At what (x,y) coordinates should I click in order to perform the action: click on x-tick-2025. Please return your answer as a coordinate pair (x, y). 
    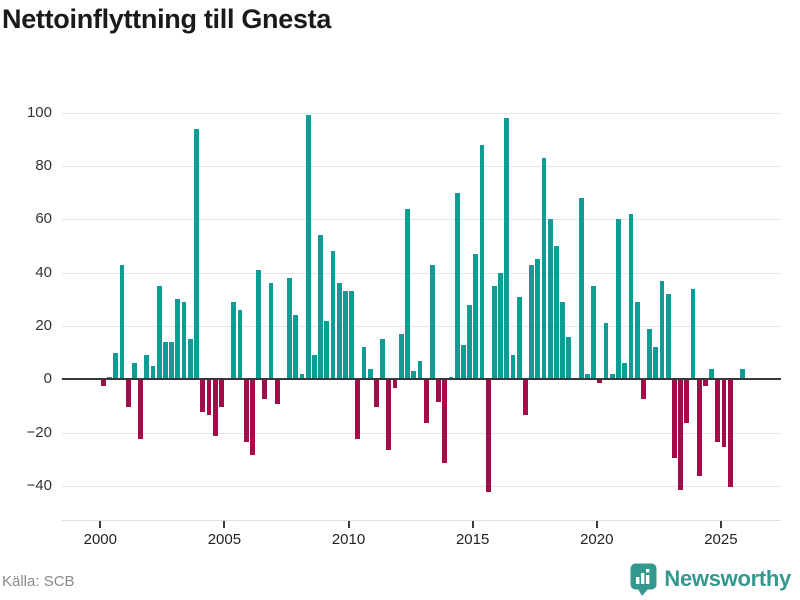
    Looking at the image, I should click on (720, 524).